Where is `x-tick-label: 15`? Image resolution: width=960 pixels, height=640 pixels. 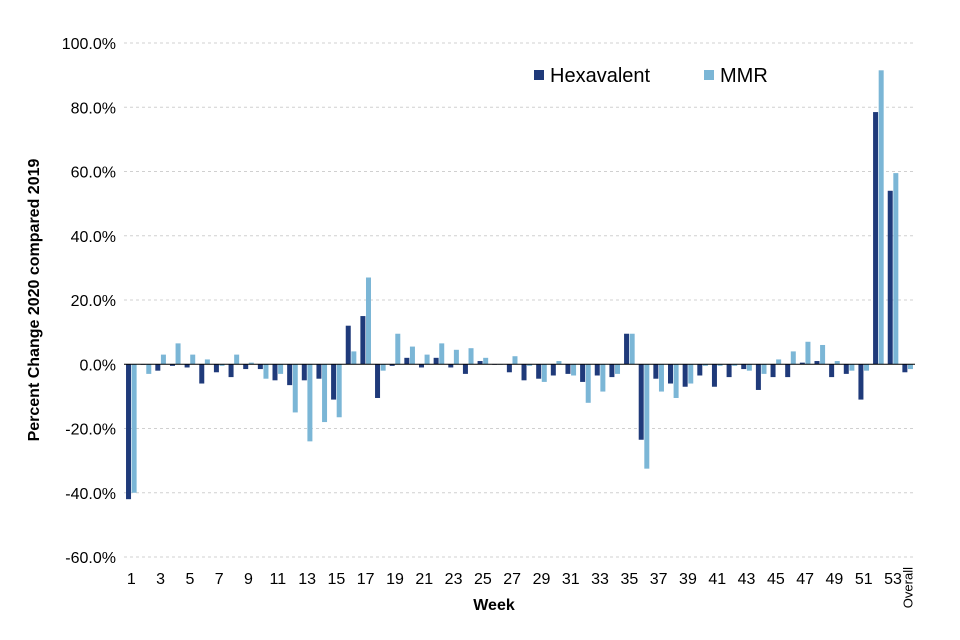 x-tick-label: 15 is located at coordinates (336, 579).